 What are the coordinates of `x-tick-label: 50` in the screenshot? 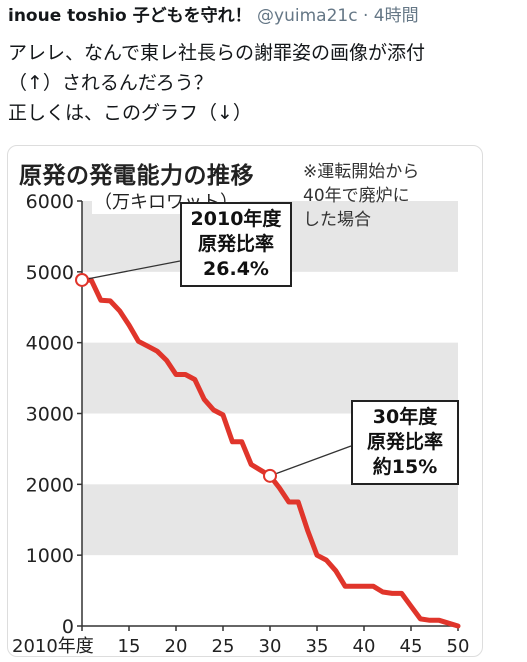 It's located at (458, 646).